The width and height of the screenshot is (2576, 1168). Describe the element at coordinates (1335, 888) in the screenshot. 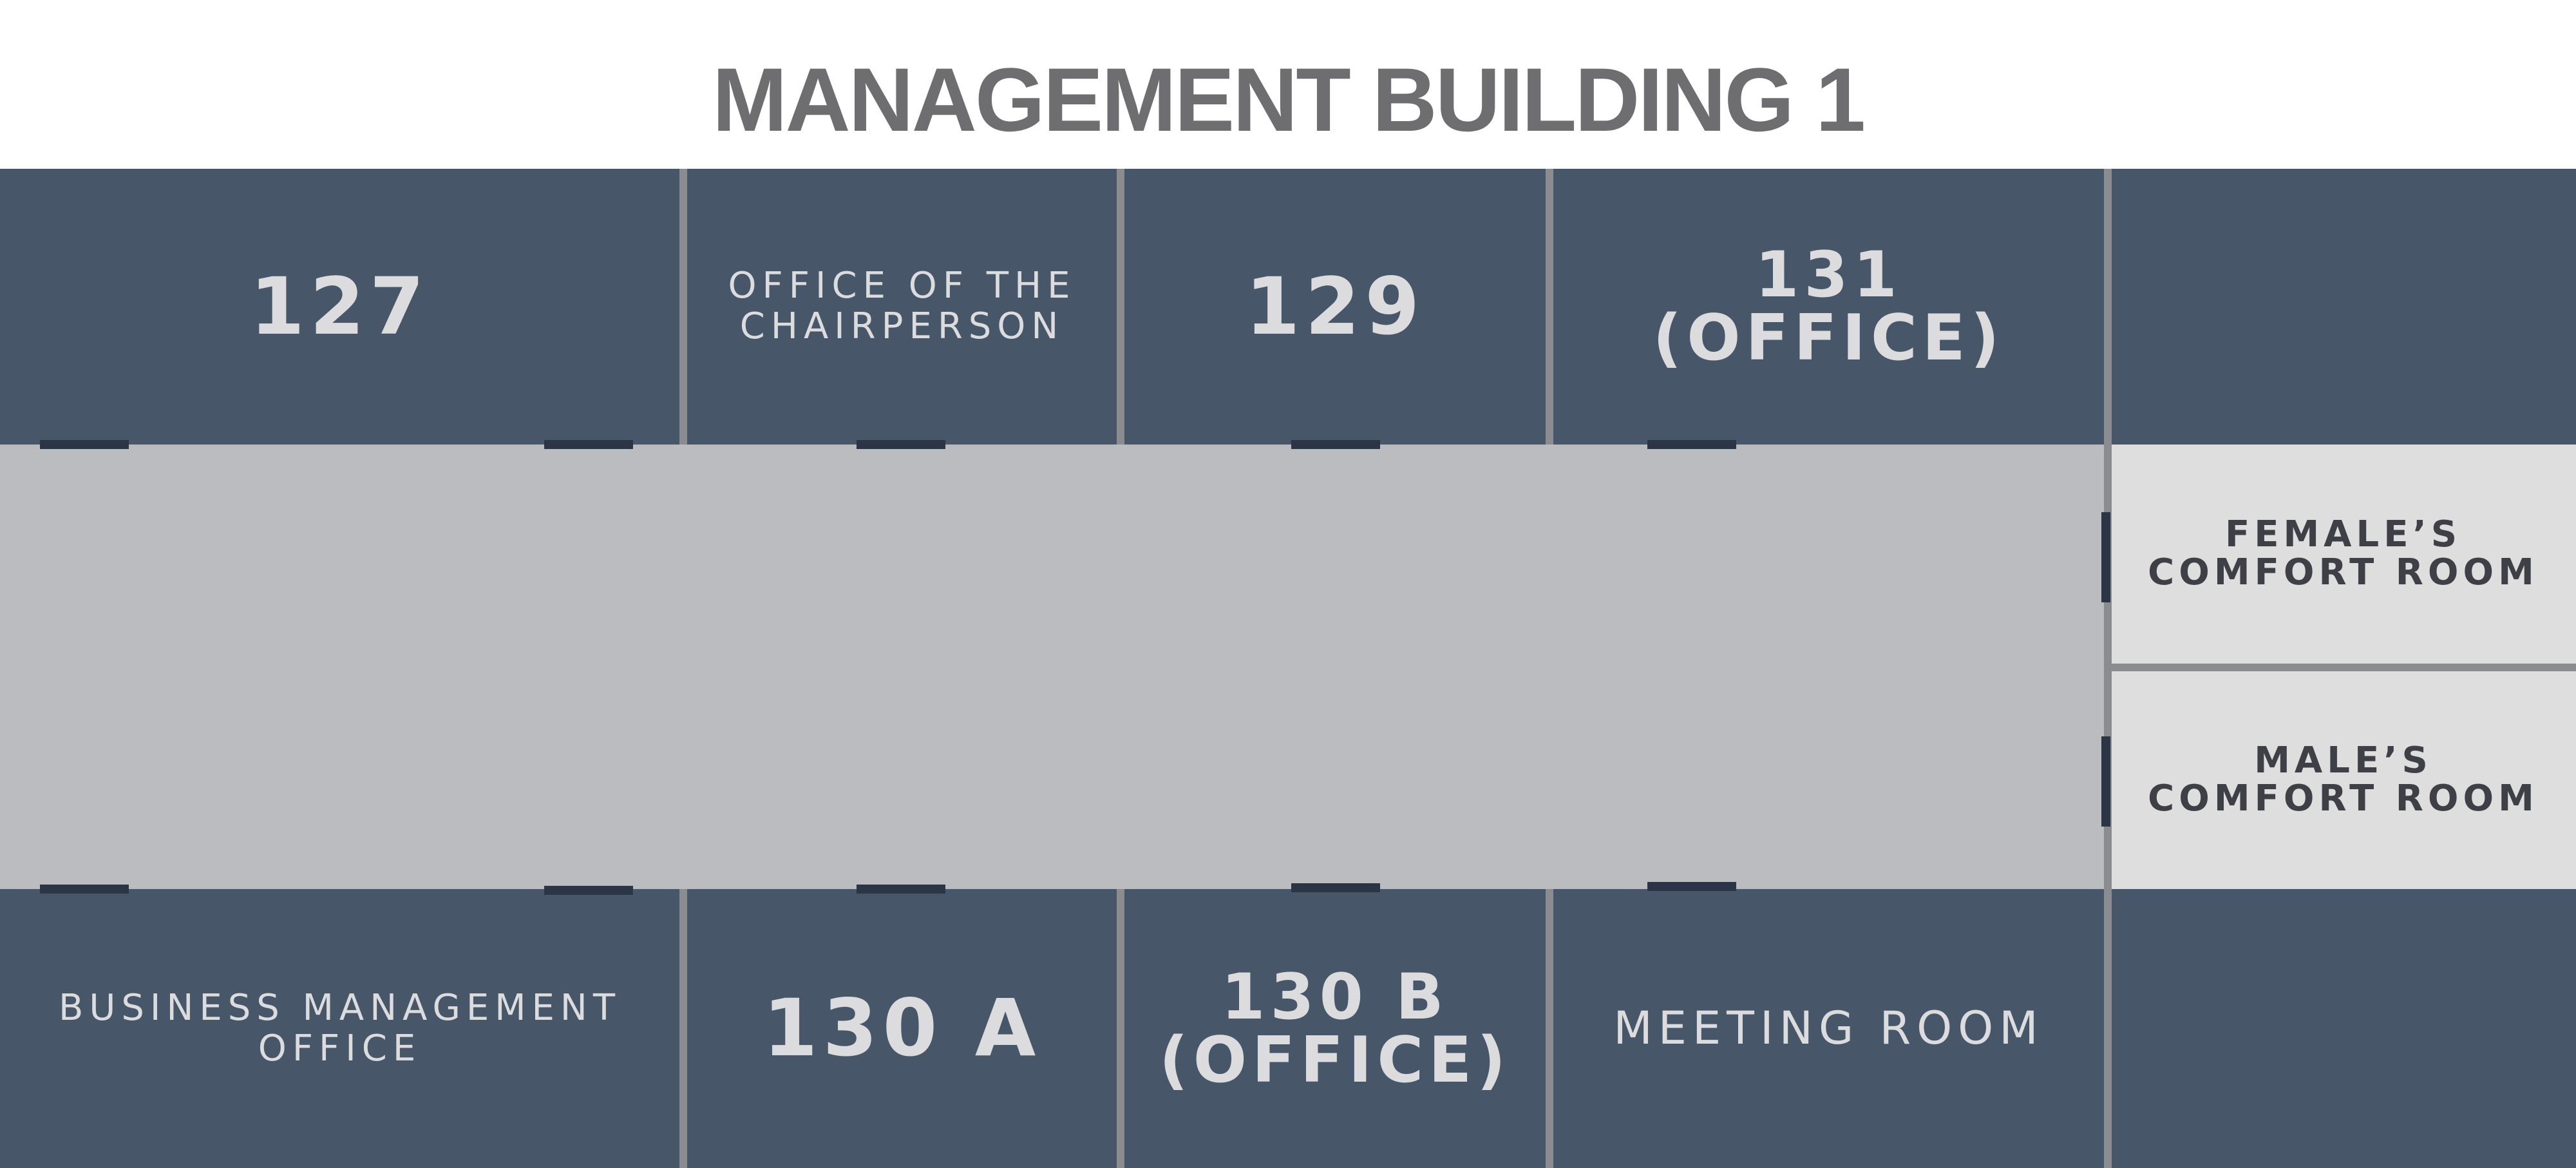

I see `door-room-130b` at that location.